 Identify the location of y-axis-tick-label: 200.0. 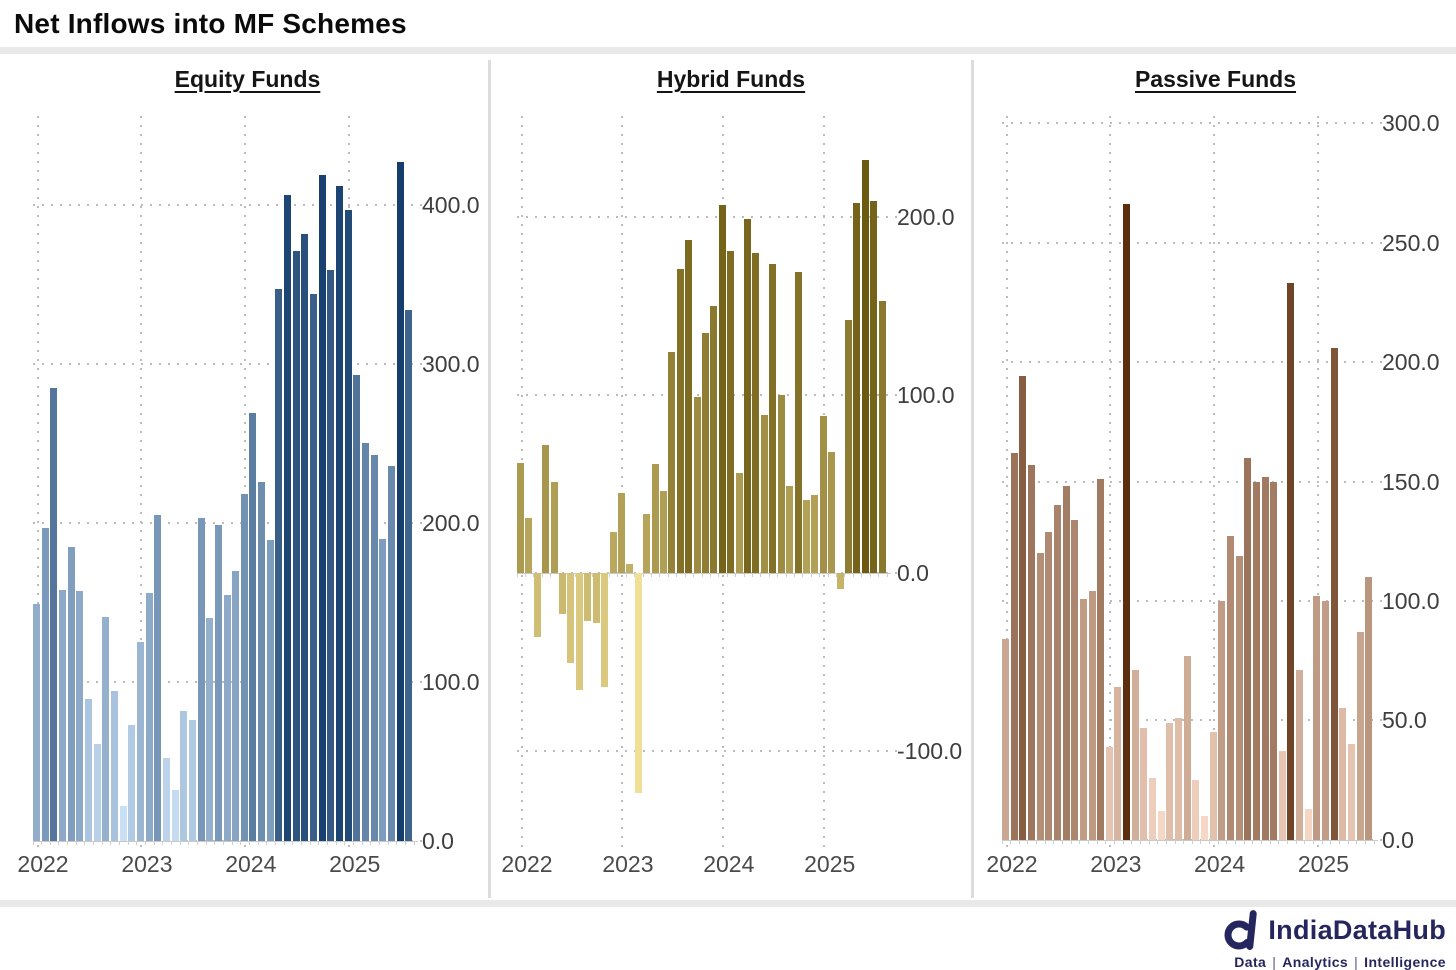
(926, 217).